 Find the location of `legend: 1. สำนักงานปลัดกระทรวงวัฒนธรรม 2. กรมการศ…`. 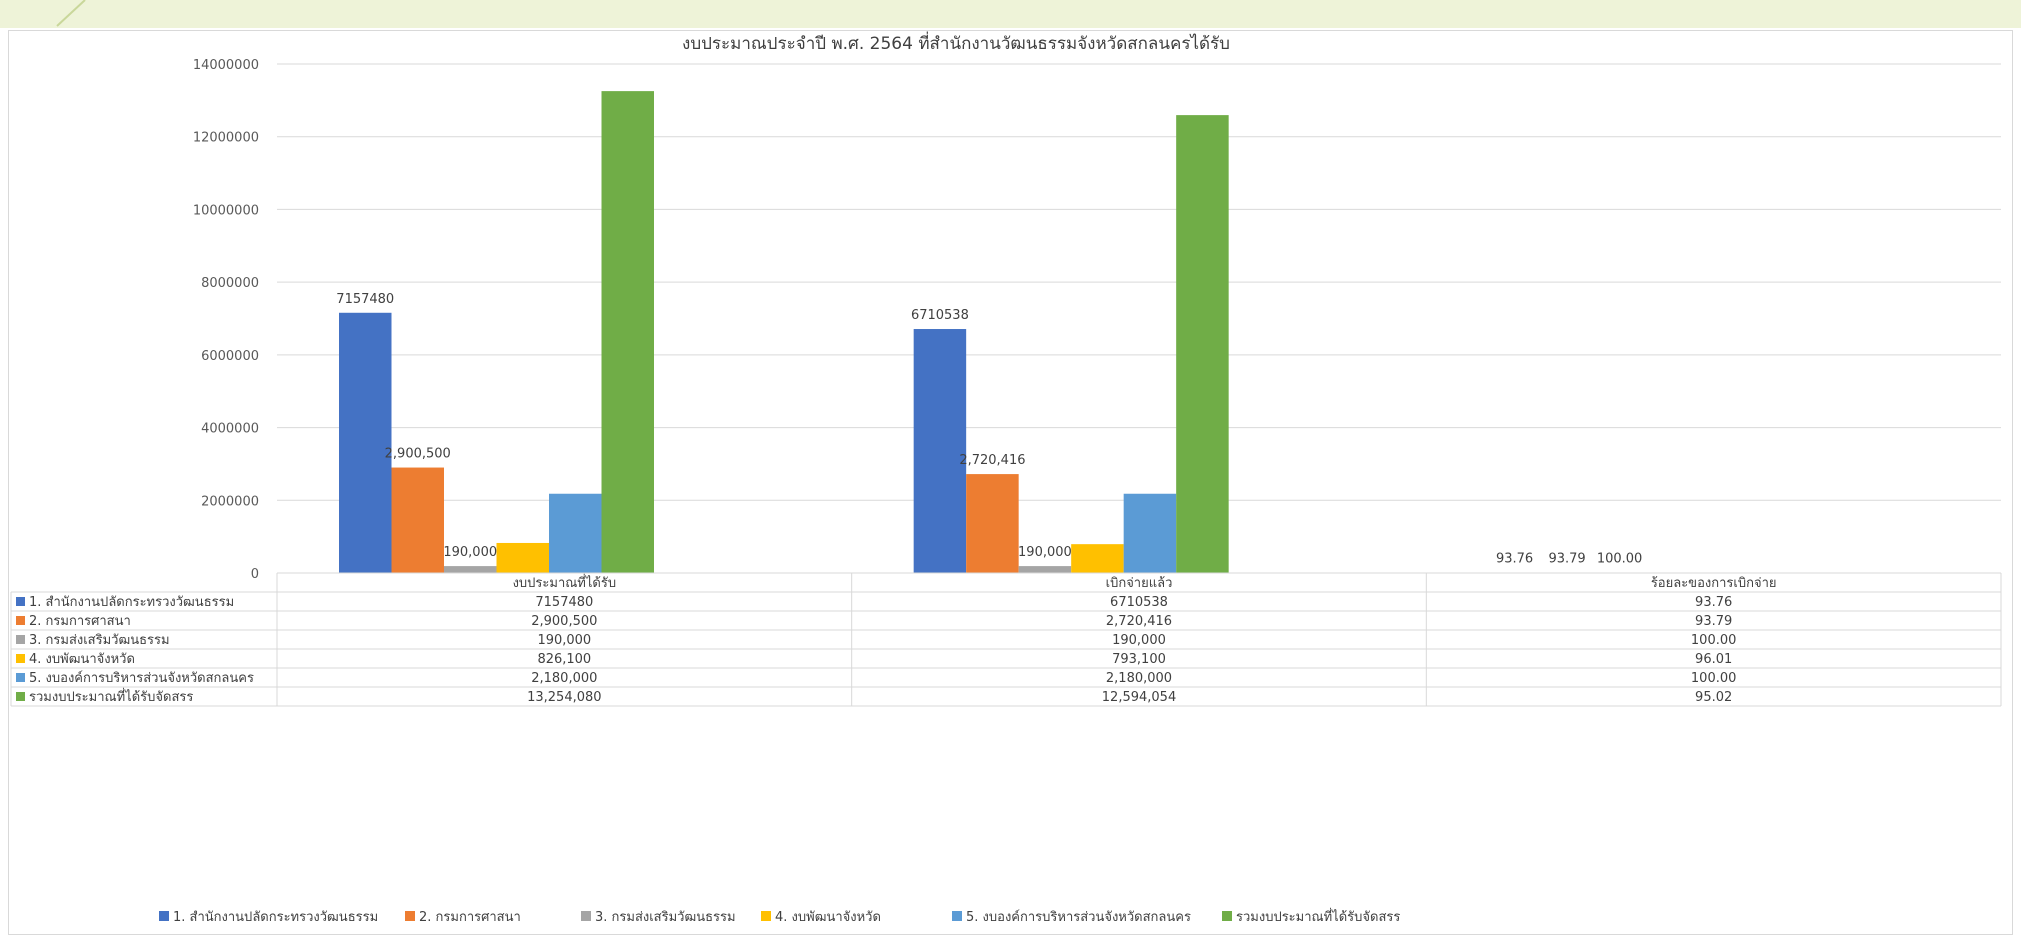

legend: 1. สำนักงานปลัดกระทรวงวัฒนธรรม 2. กรมการศ… is located at coordinates (779, 916).